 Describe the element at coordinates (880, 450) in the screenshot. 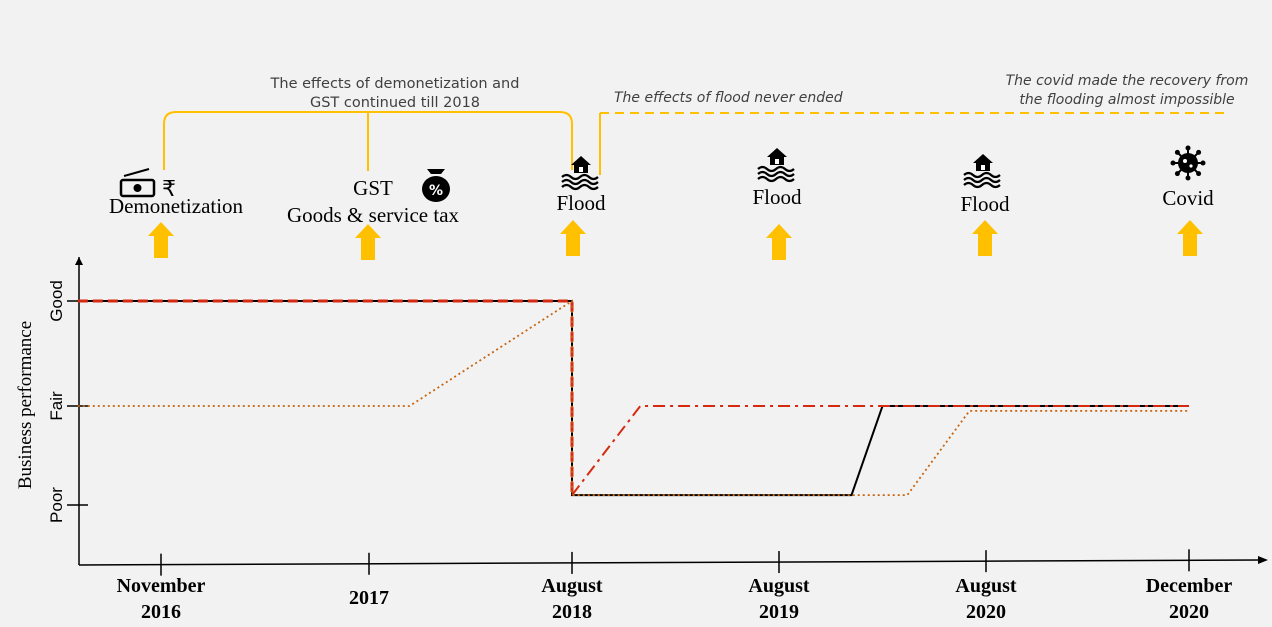

I see `series-line-dashdot` at that location.